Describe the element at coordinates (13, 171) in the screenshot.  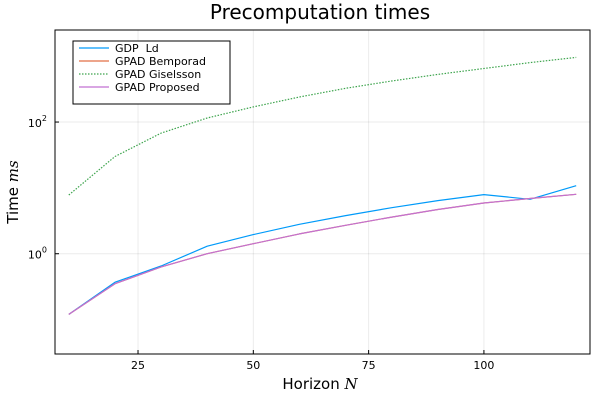
I see `y-axis-label-math: ms` at that location.